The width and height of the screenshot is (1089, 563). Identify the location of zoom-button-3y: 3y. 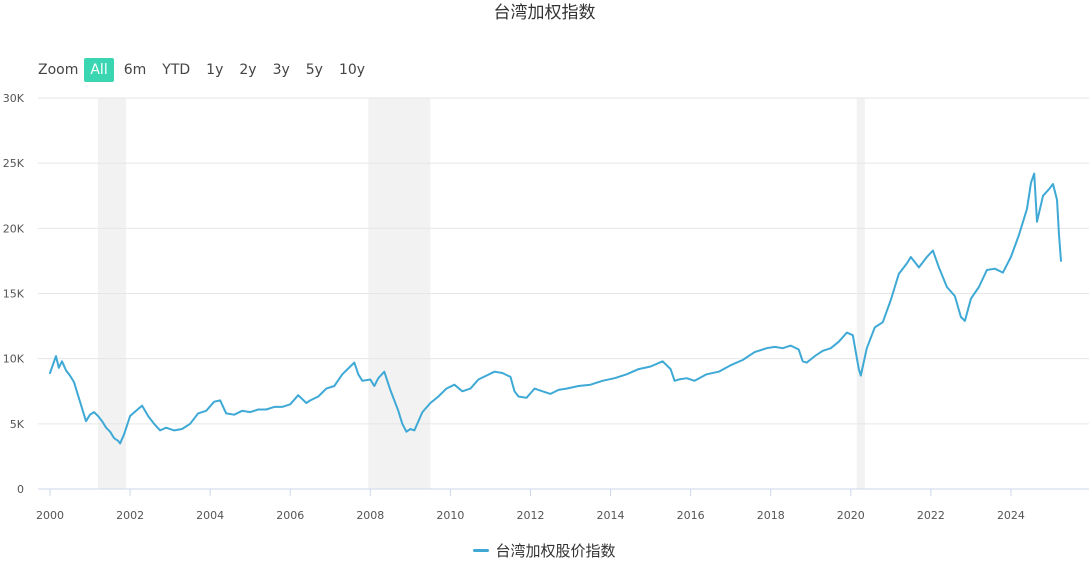
(281, 70).